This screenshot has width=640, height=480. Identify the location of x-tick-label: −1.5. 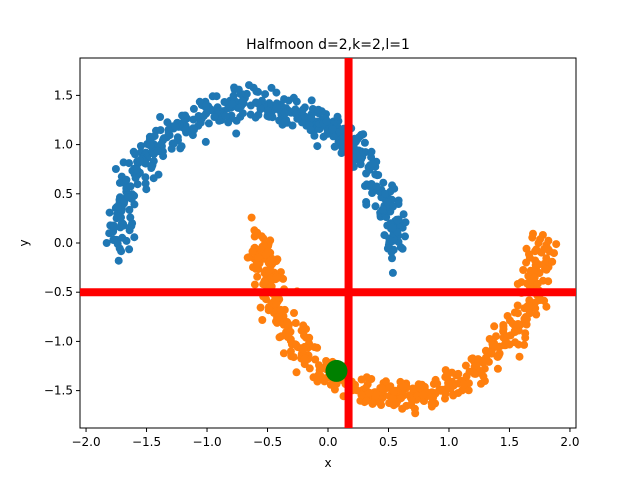
(146, 442).